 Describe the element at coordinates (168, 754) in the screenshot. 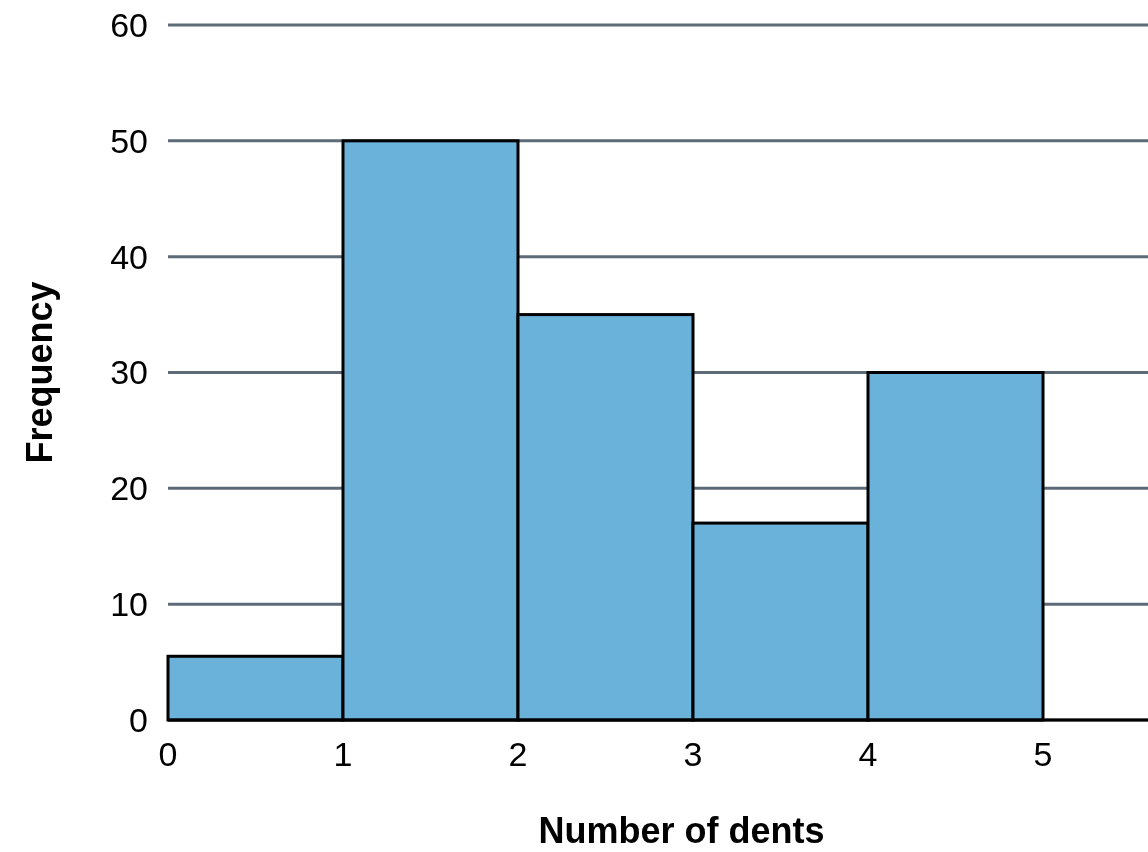

I see `x-tick-label: 0` at that location.